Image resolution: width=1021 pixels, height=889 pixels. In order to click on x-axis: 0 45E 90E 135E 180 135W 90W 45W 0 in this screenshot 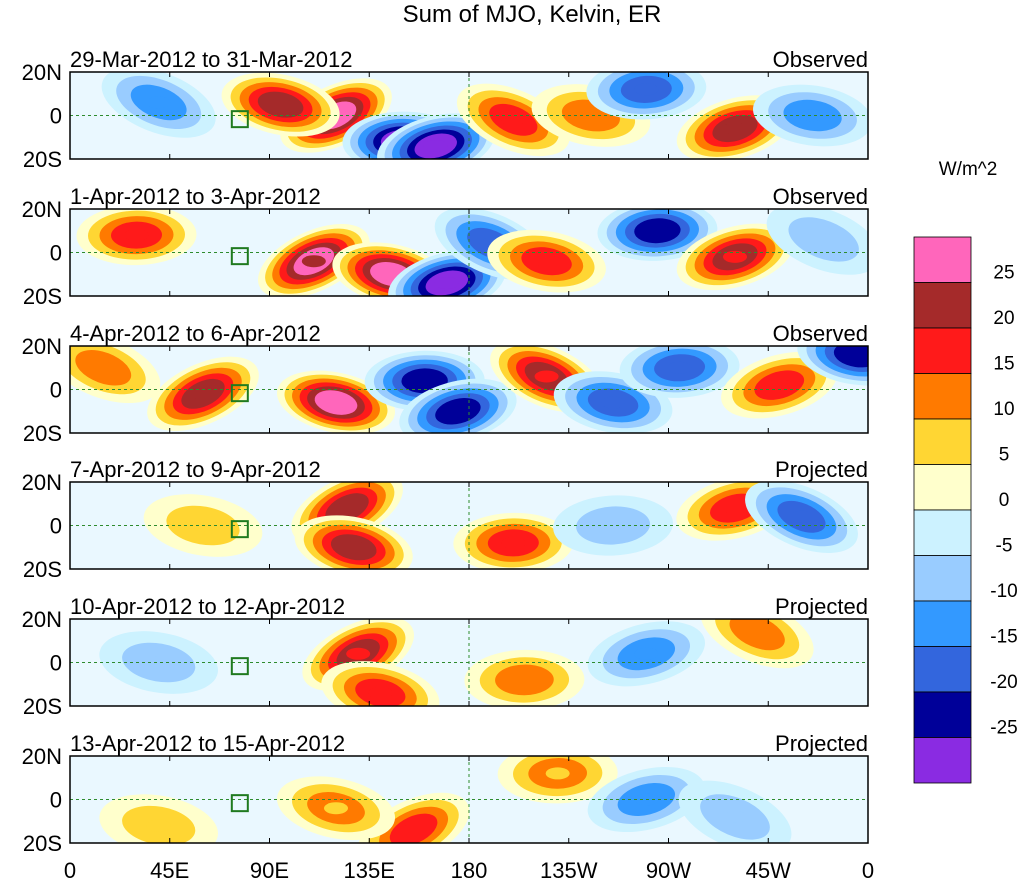, I will do `click(469, 870)`.